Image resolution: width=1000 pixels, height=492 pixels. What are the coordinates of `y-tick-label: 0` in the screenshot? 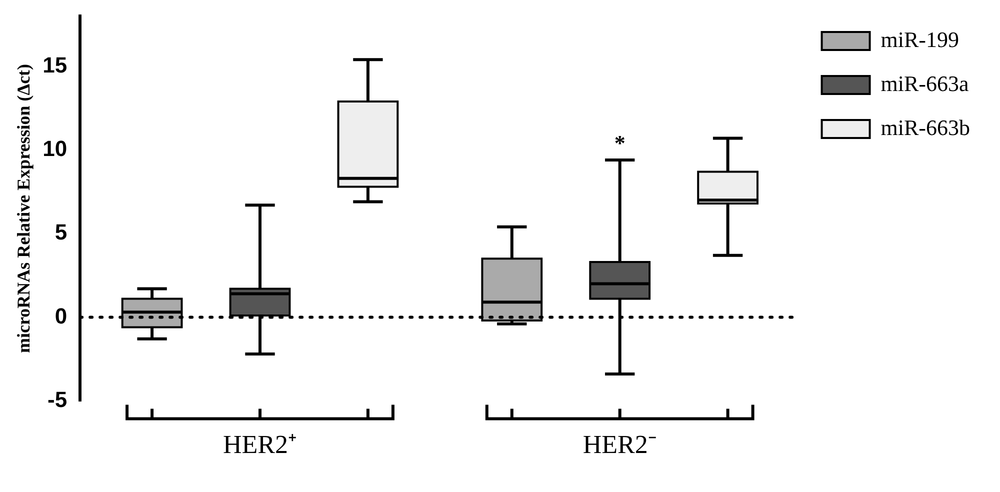 It's located at (61, 315).